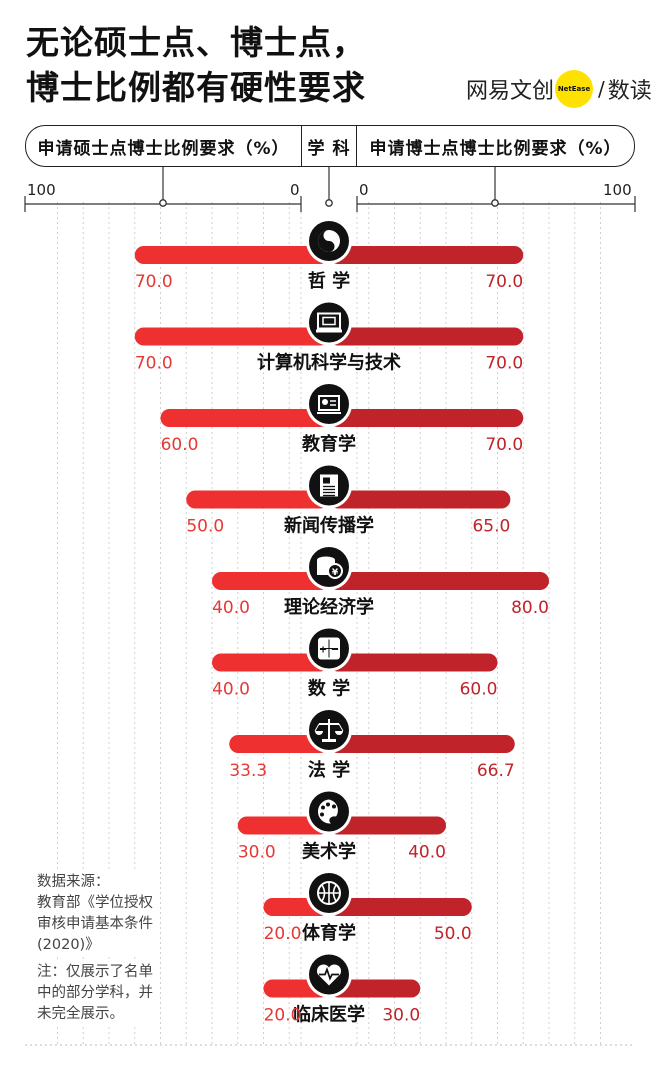  I want to click on footnote-line: 中的部分学科，并, so click(95, 993).